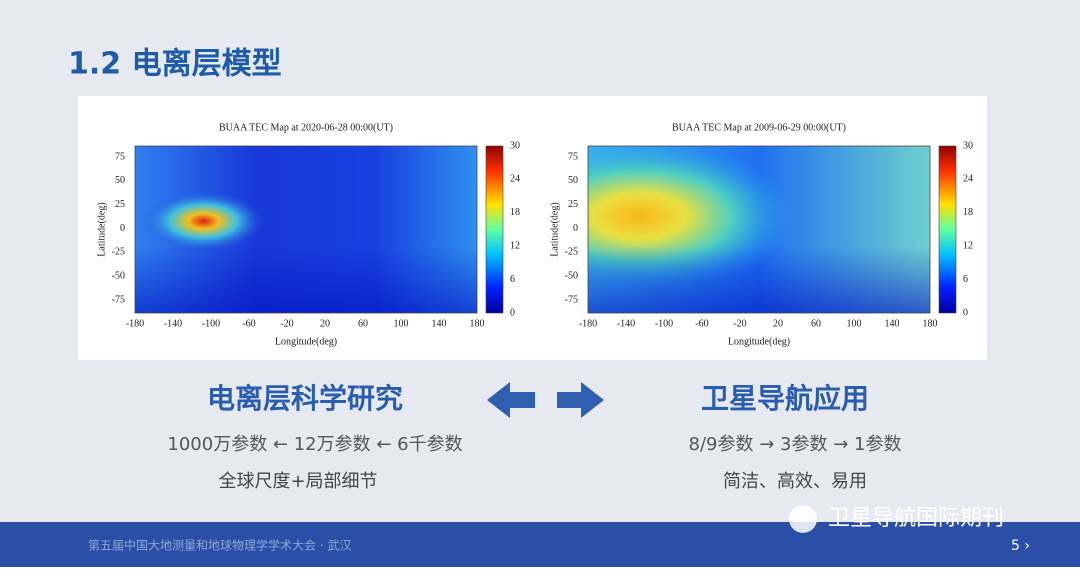 This screenshot has width=1080, height=571. I want to click on watermark: 卫星导航国际期刊, so click(916, 518).